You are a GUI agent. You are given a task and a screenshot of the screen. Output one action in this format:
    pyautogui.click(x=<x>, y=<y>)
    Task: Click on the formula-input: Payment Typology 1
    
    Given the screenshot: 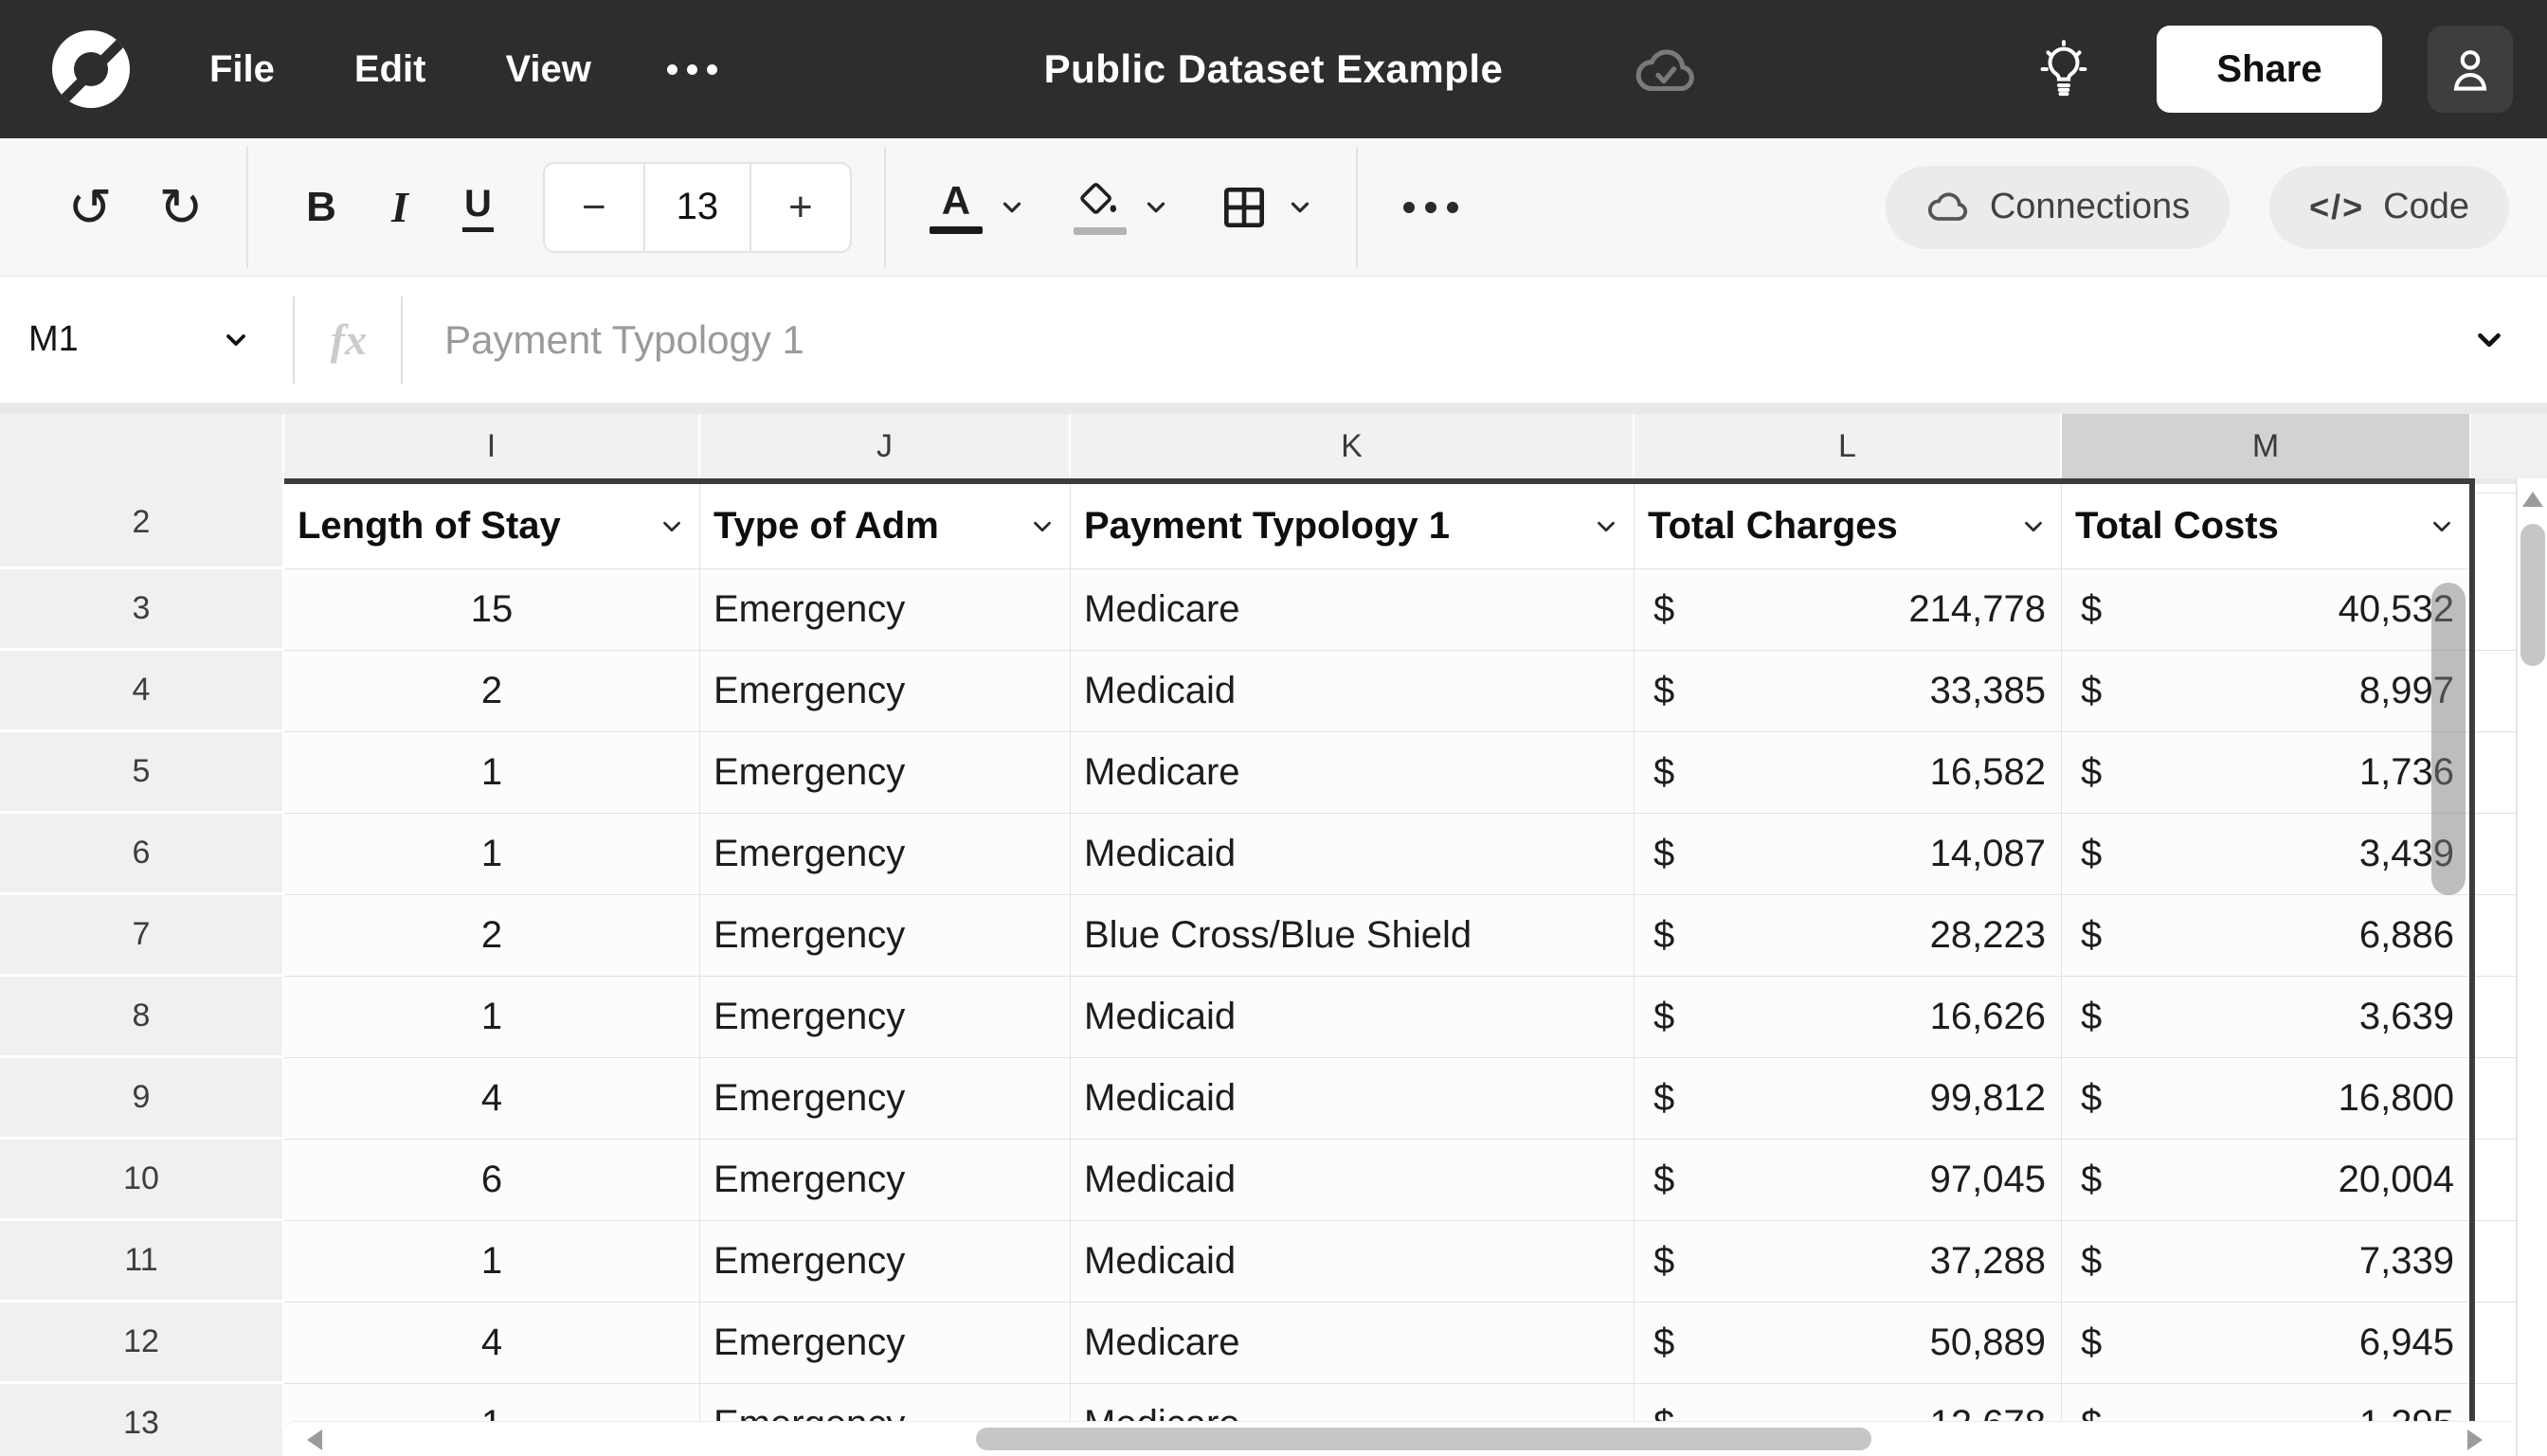 What is the action you would take?
    pyautogui.click(x=624, y=339)
    